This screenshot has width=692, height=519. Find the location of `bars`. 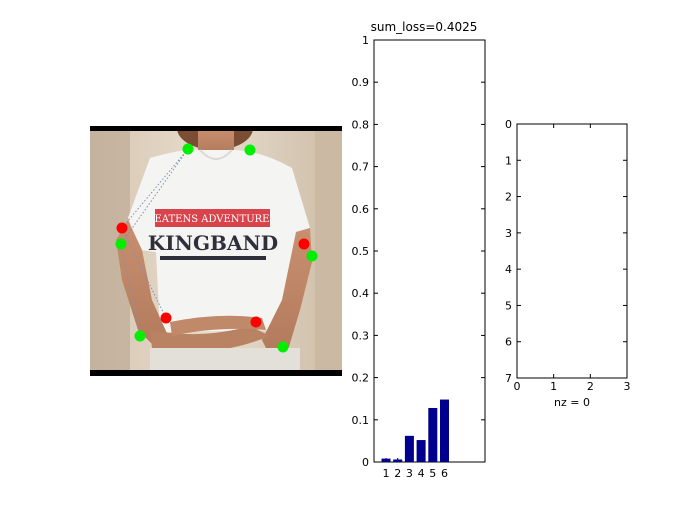

bars is located at coordinates (415, 430).